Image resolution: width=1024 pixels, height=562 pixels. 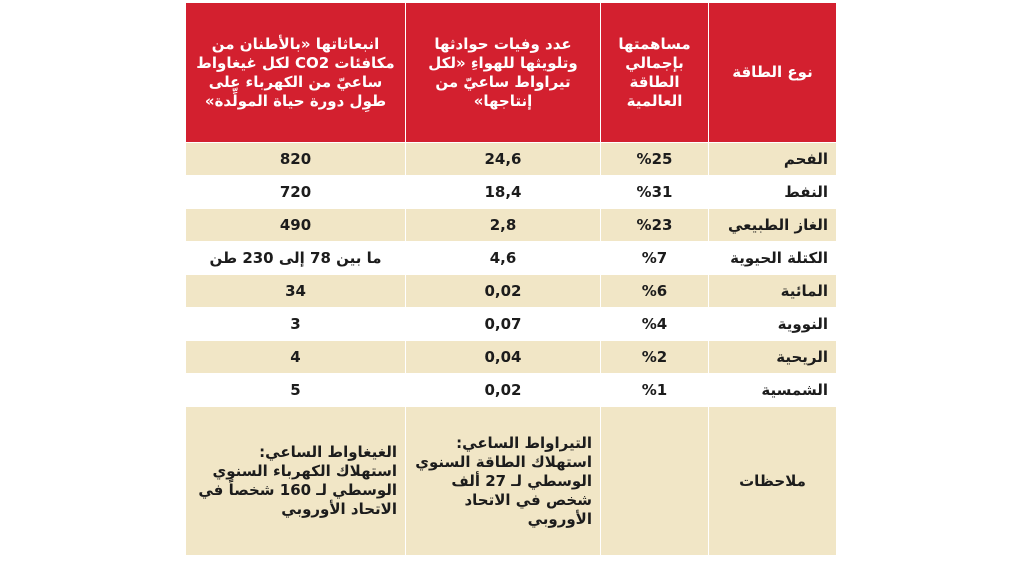 I want to click on emissions-cell: 490, so click(x=295, y=225).